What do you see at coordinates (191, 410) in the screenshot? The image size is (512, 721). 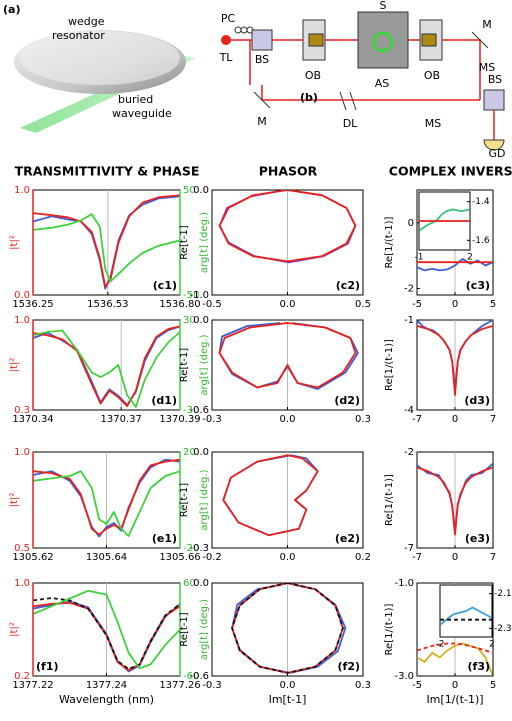 I see `y2-tick-label: -30` at bounding box center [191, 410].